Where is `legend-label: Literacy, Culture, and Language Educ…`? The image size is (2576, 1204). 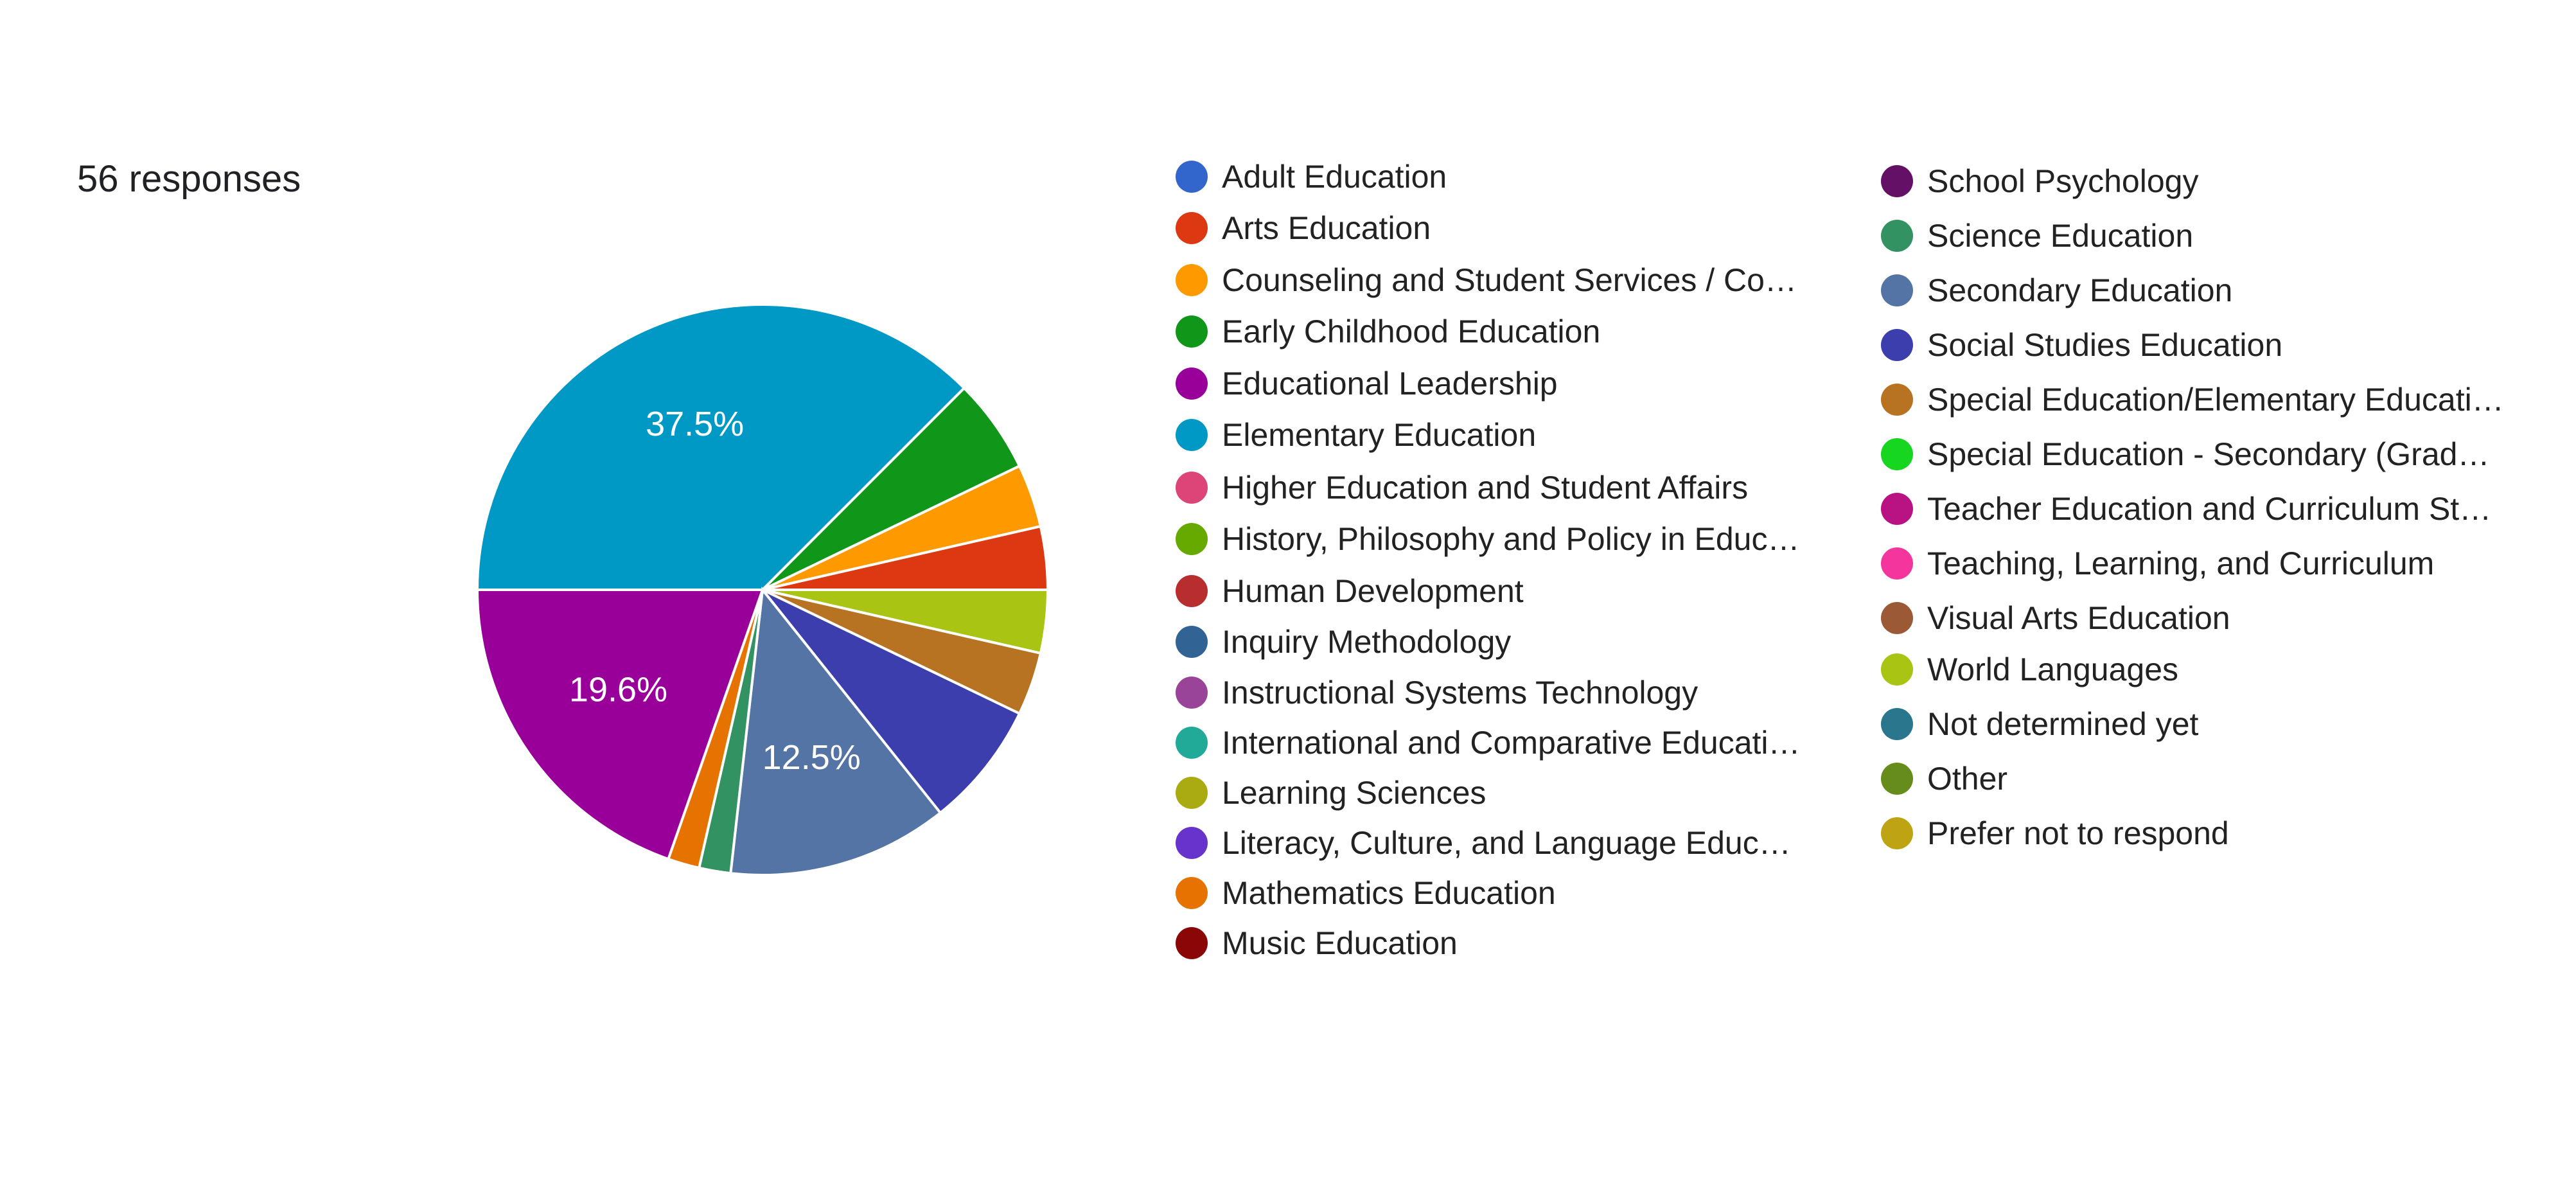
legend-label: Literacy, Culture, and Language Educ… is located at coordinates (1506, 843).